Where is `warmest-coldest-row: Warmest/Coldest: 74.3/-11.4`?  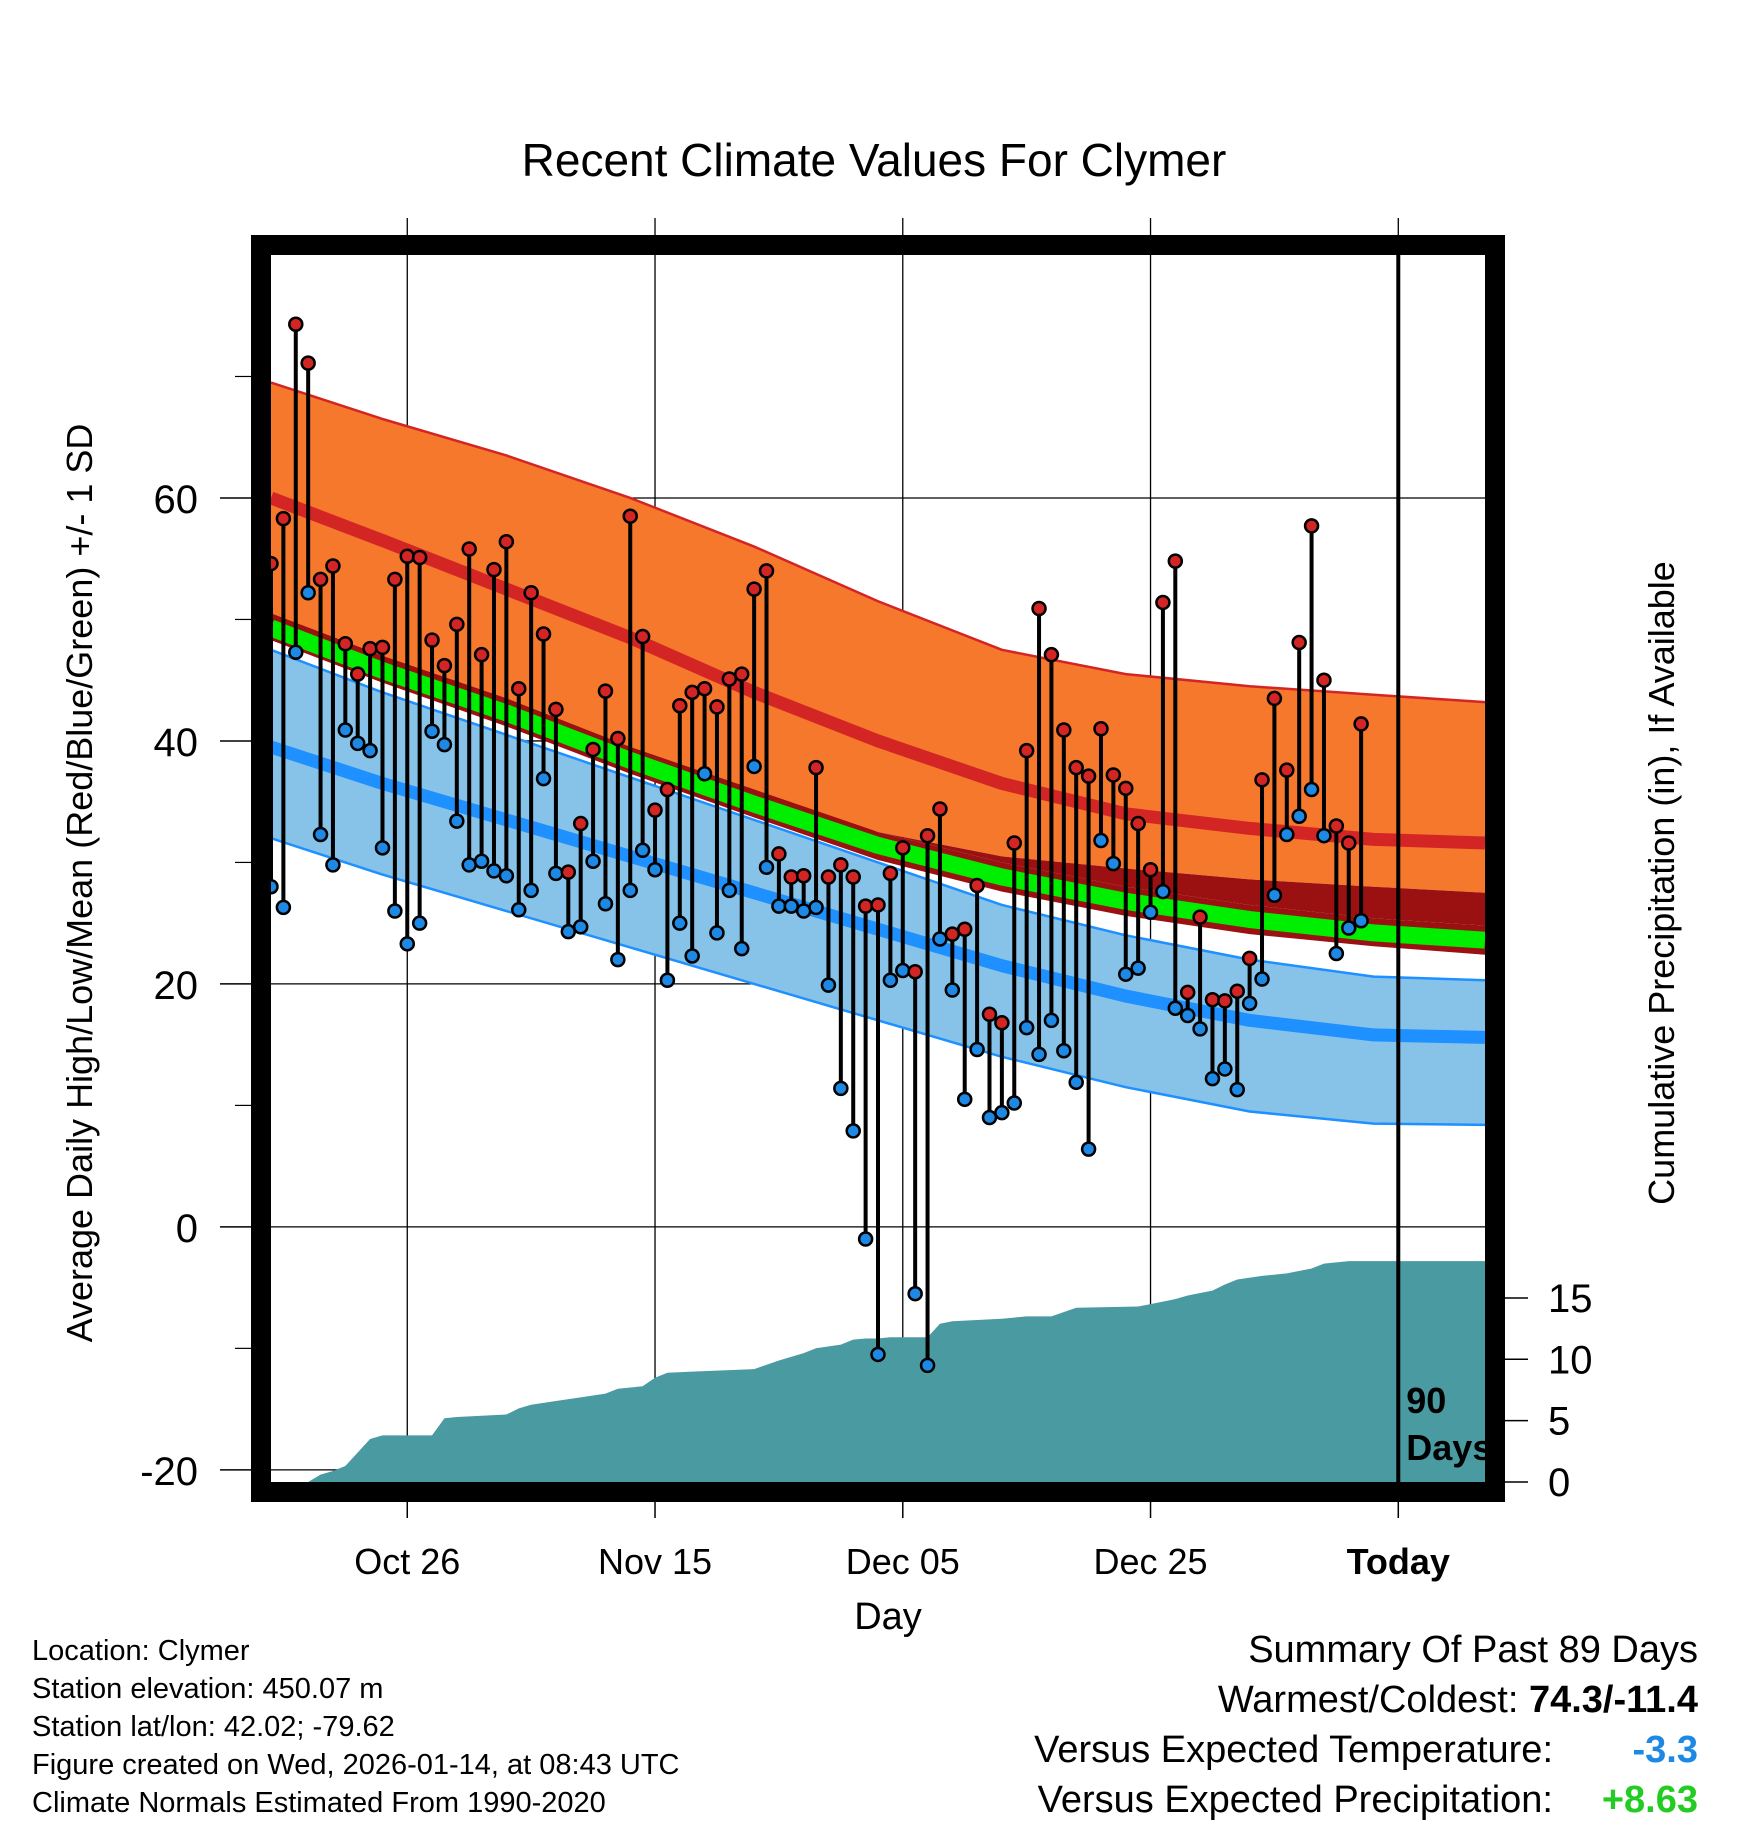 warmest-coldest-row: Warmest/Coldest: 74.3/-11.4 is located at coordinates (1366, 1700).